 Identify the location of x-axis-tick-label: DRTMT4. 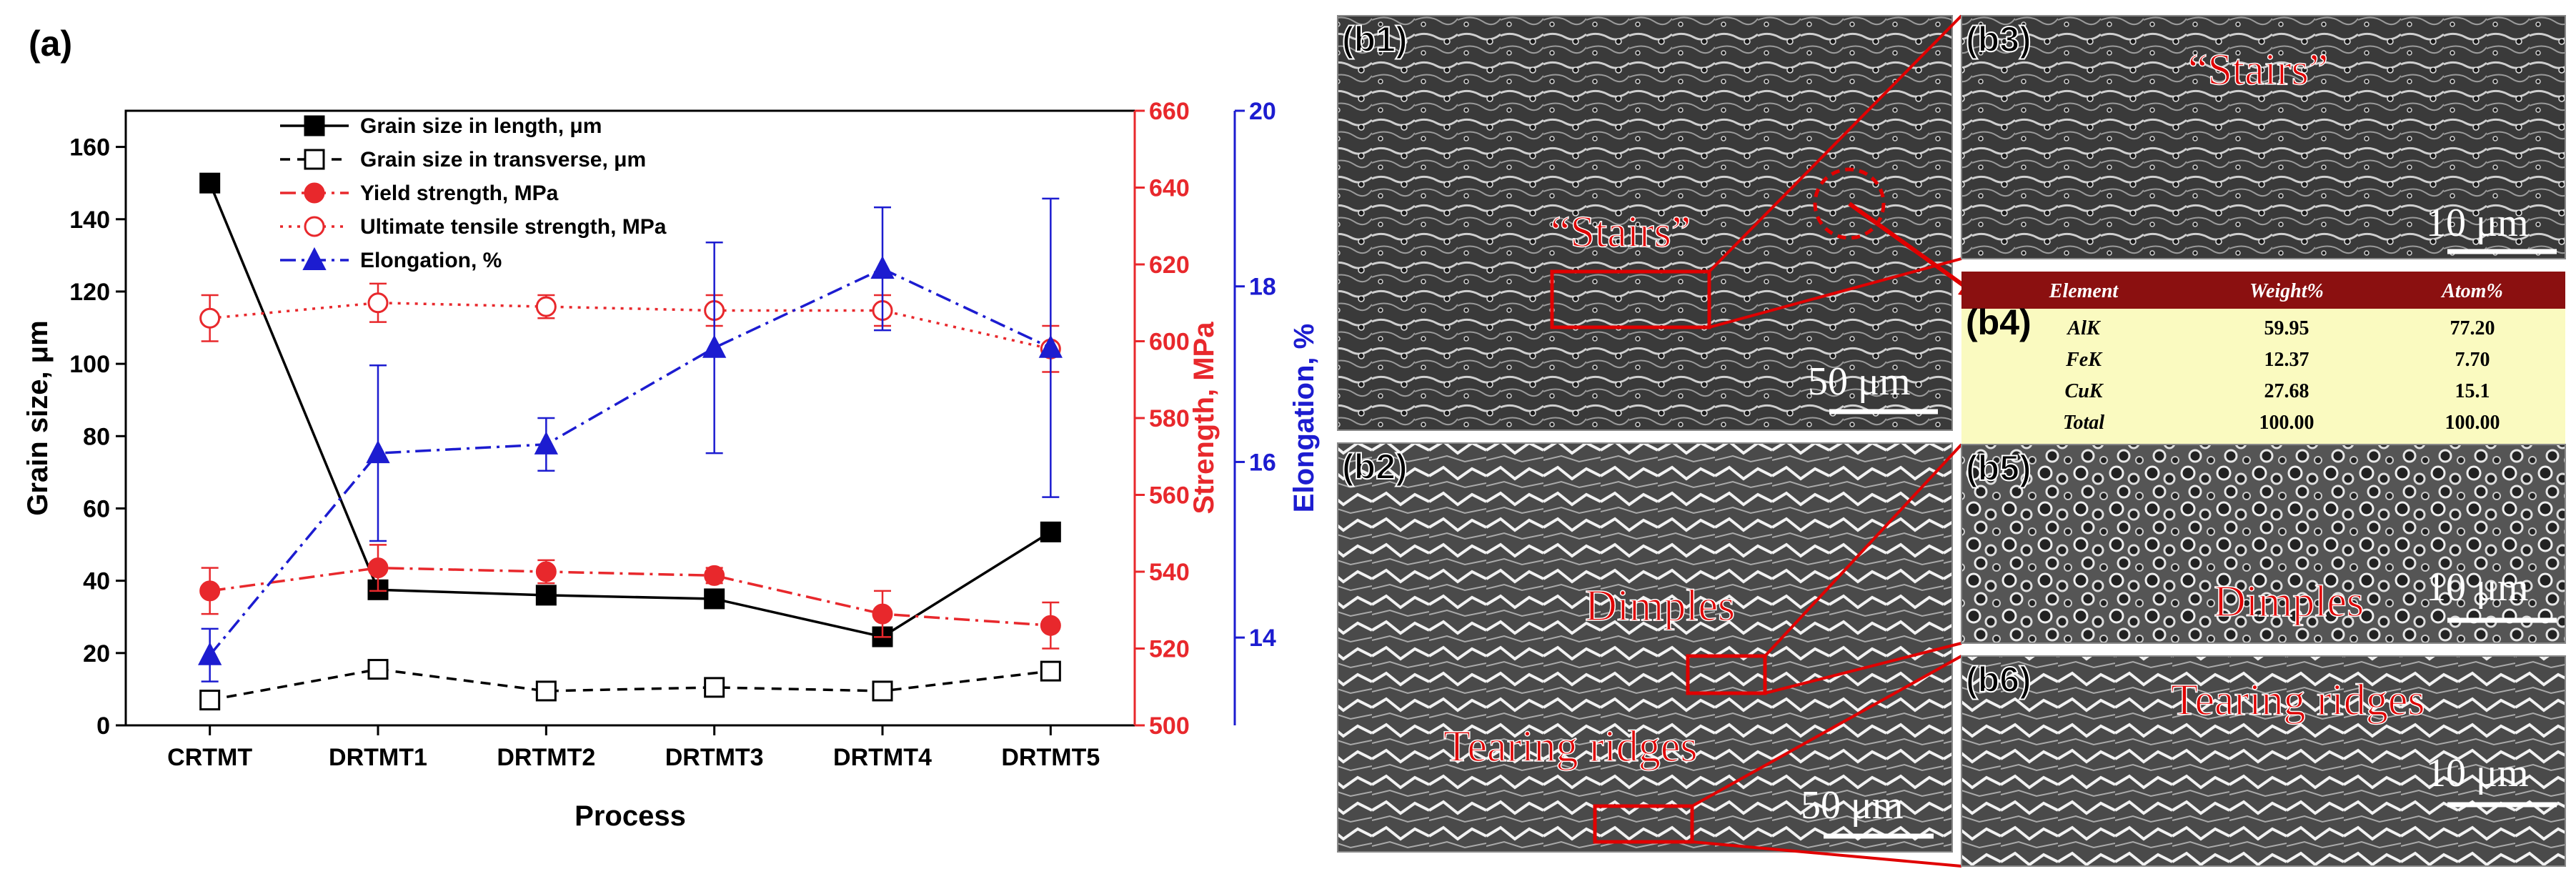
(882, 757).